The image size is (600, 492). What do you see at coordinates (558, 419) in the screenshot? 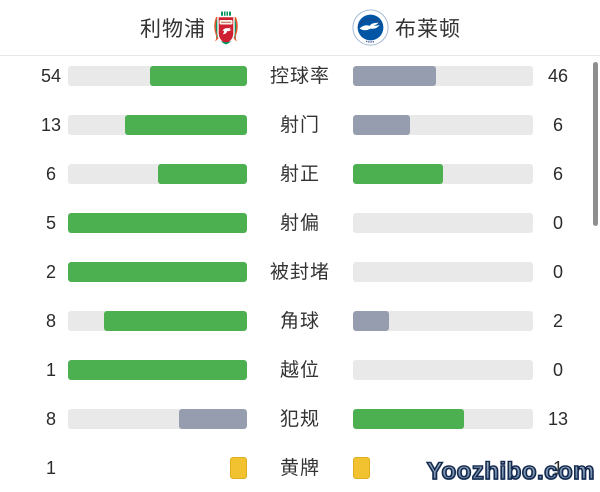
I see `away-value: 13` at bounding box center [558, 419].